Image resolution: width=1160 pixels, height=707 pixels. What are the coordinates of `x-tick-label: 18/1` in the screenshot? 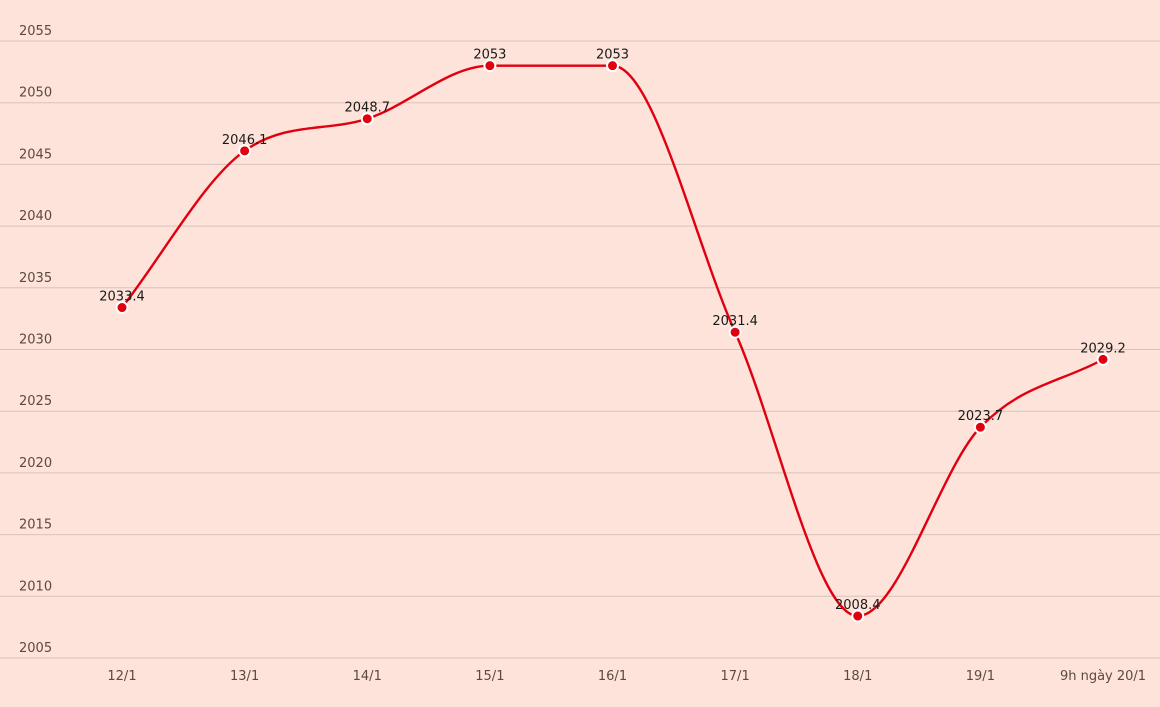 It's located at (857, 676).